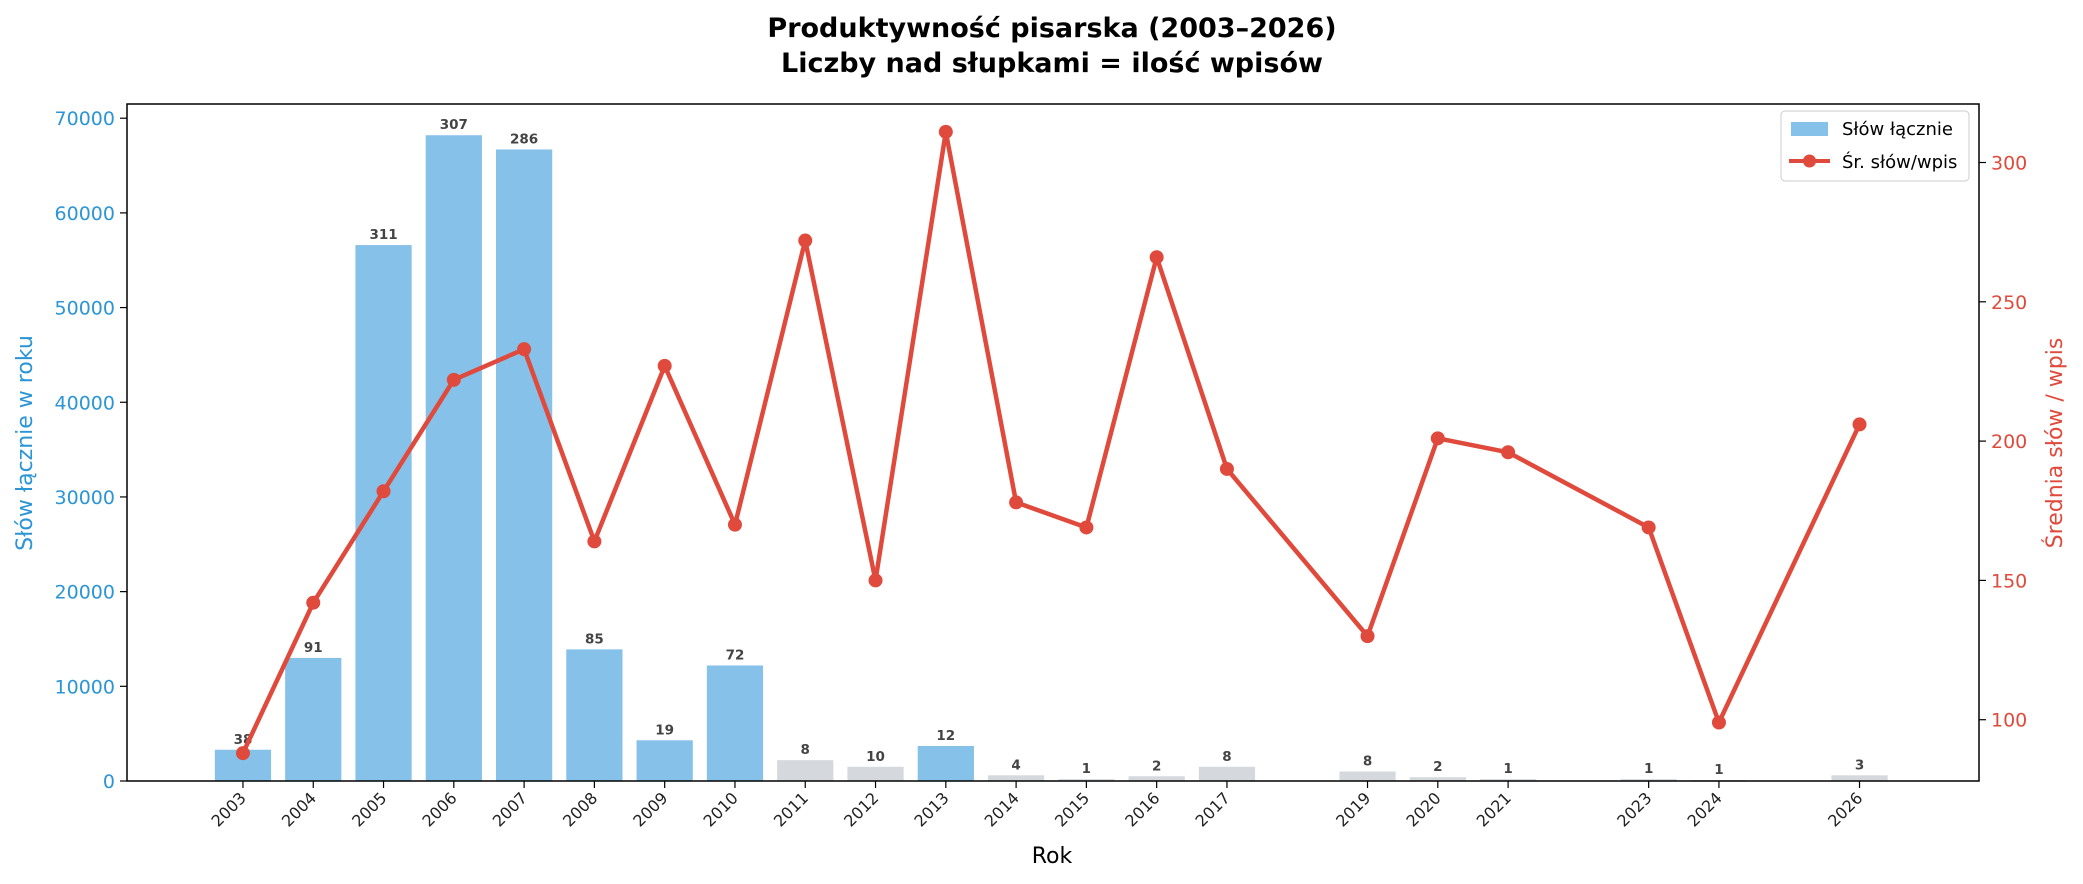 This screenshot has height=884, width=2083. Describe the element at coordinates (721, 809) in the screenshot. I see `x-tick-label-2010: 2010` at that location.